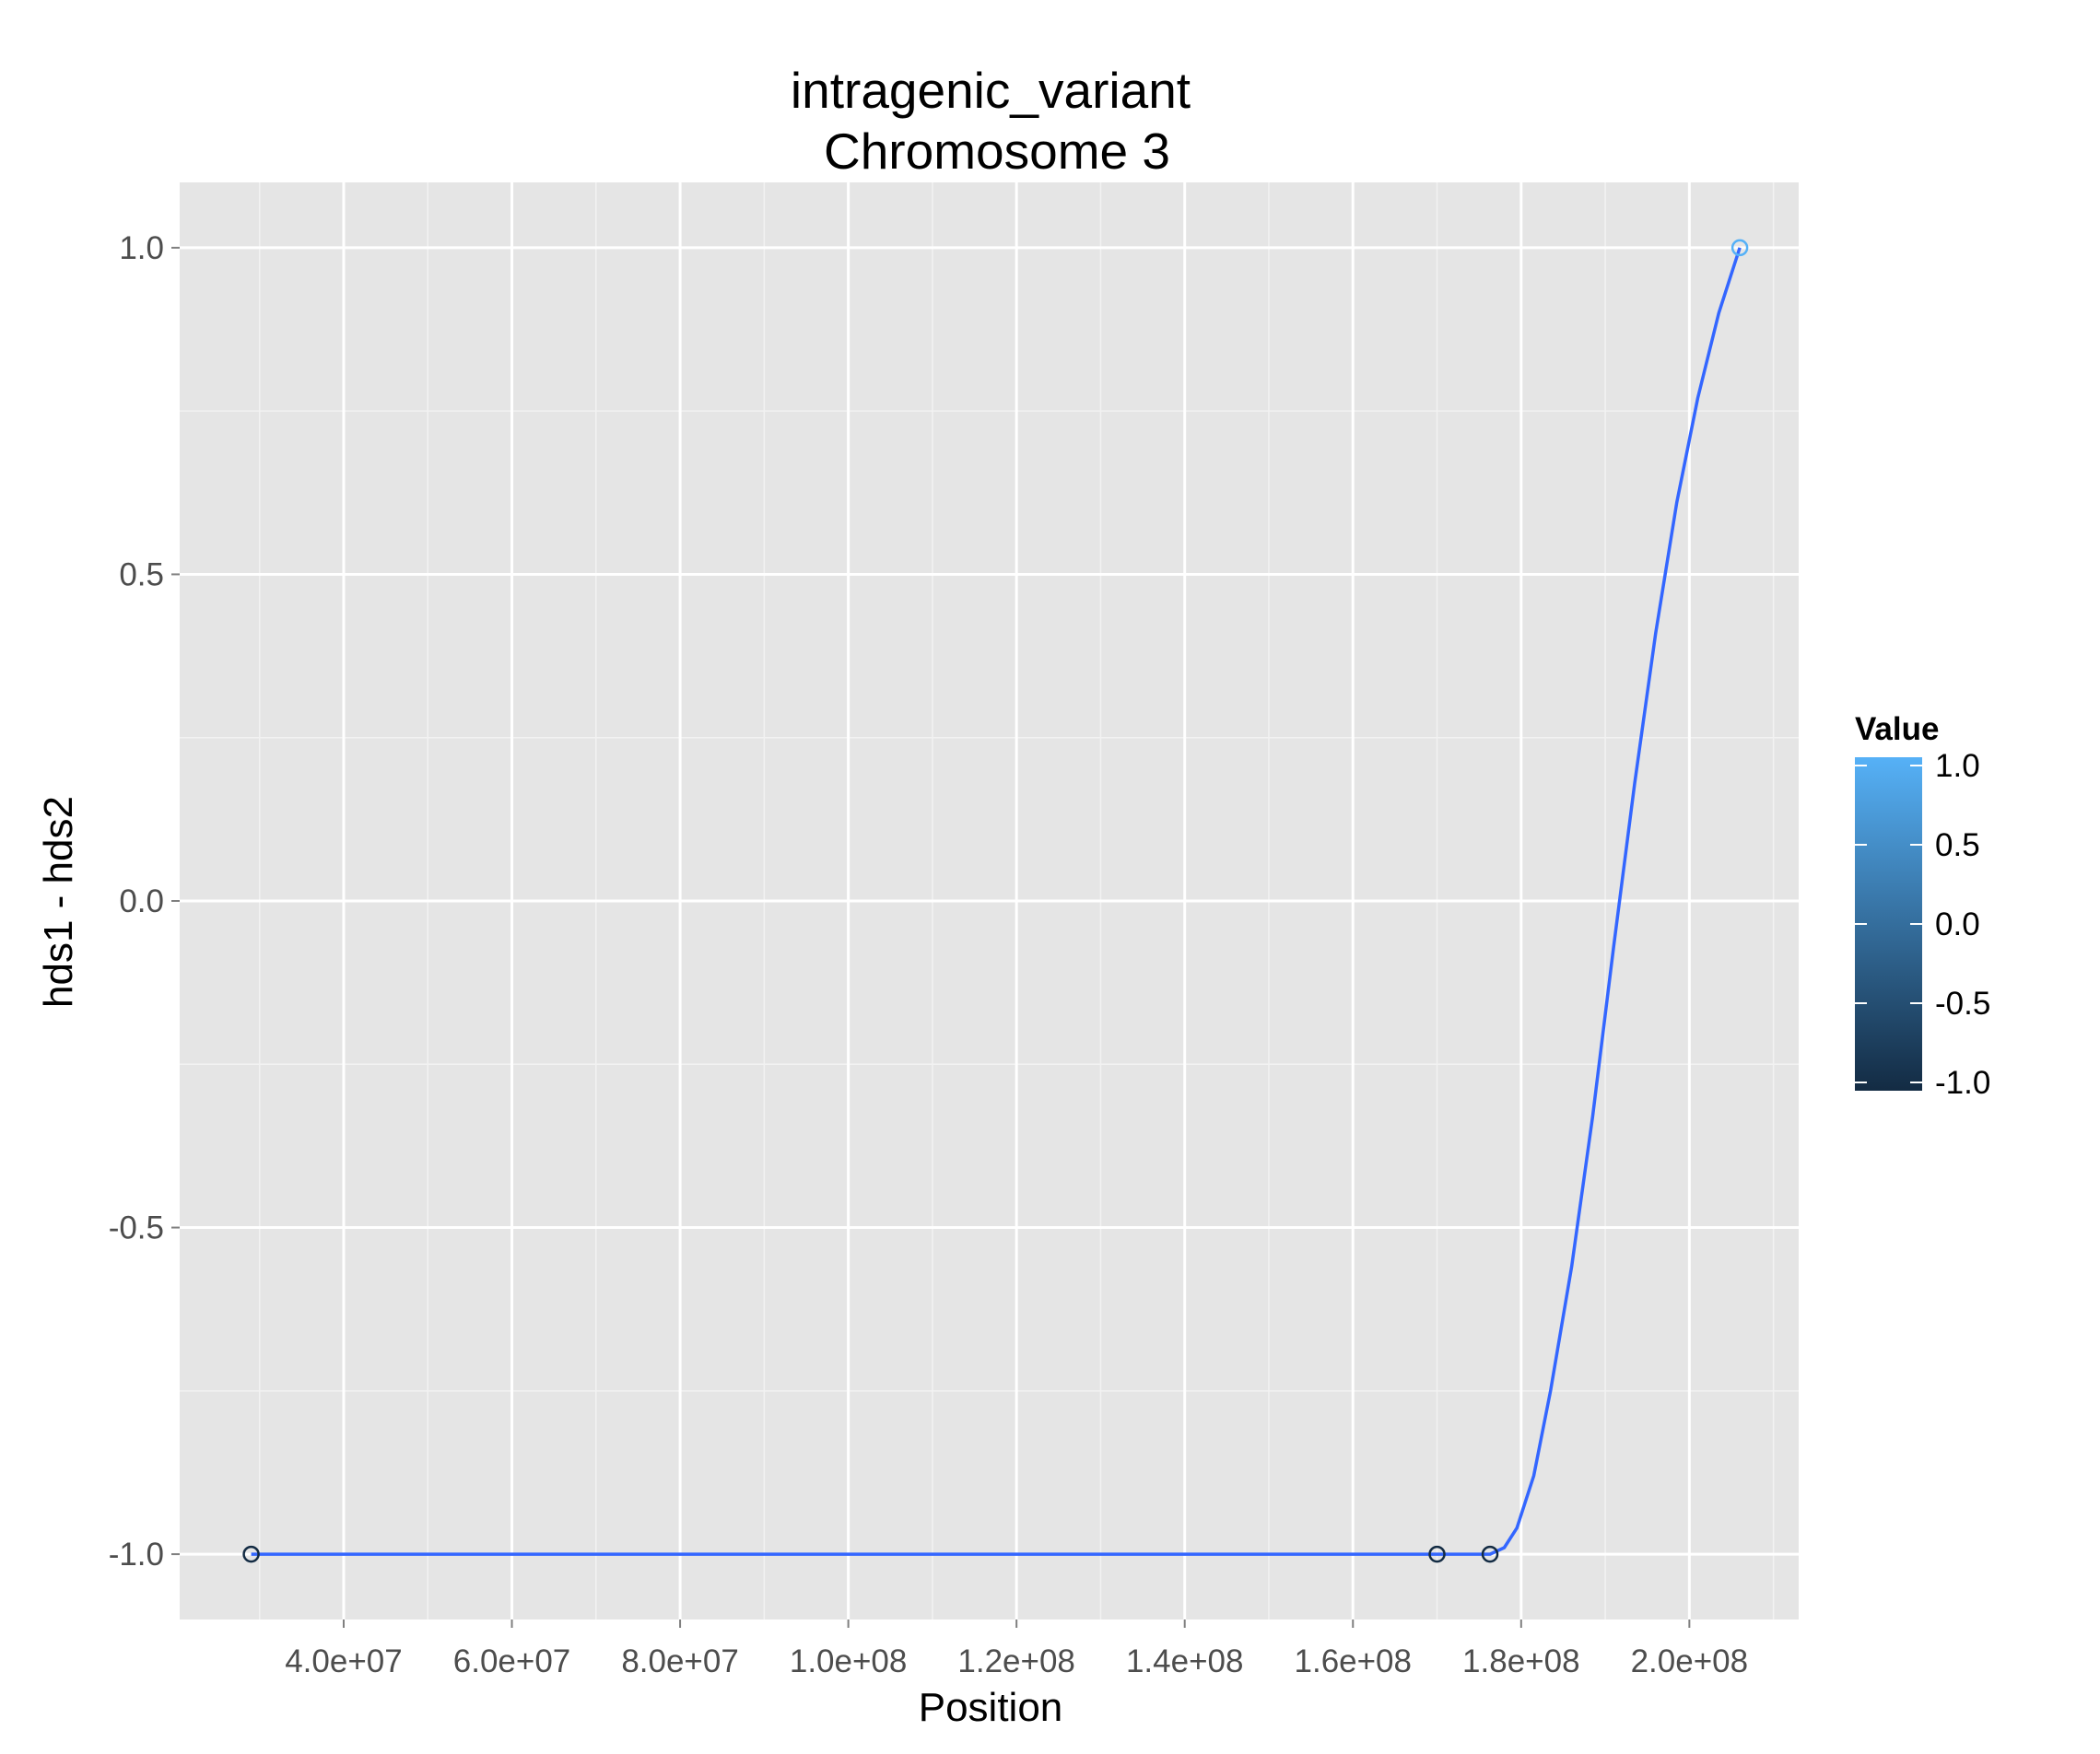 This screenshot has width=2100, height=1754. I want to click on y-tick-label: 1.0, so click(141, 248).